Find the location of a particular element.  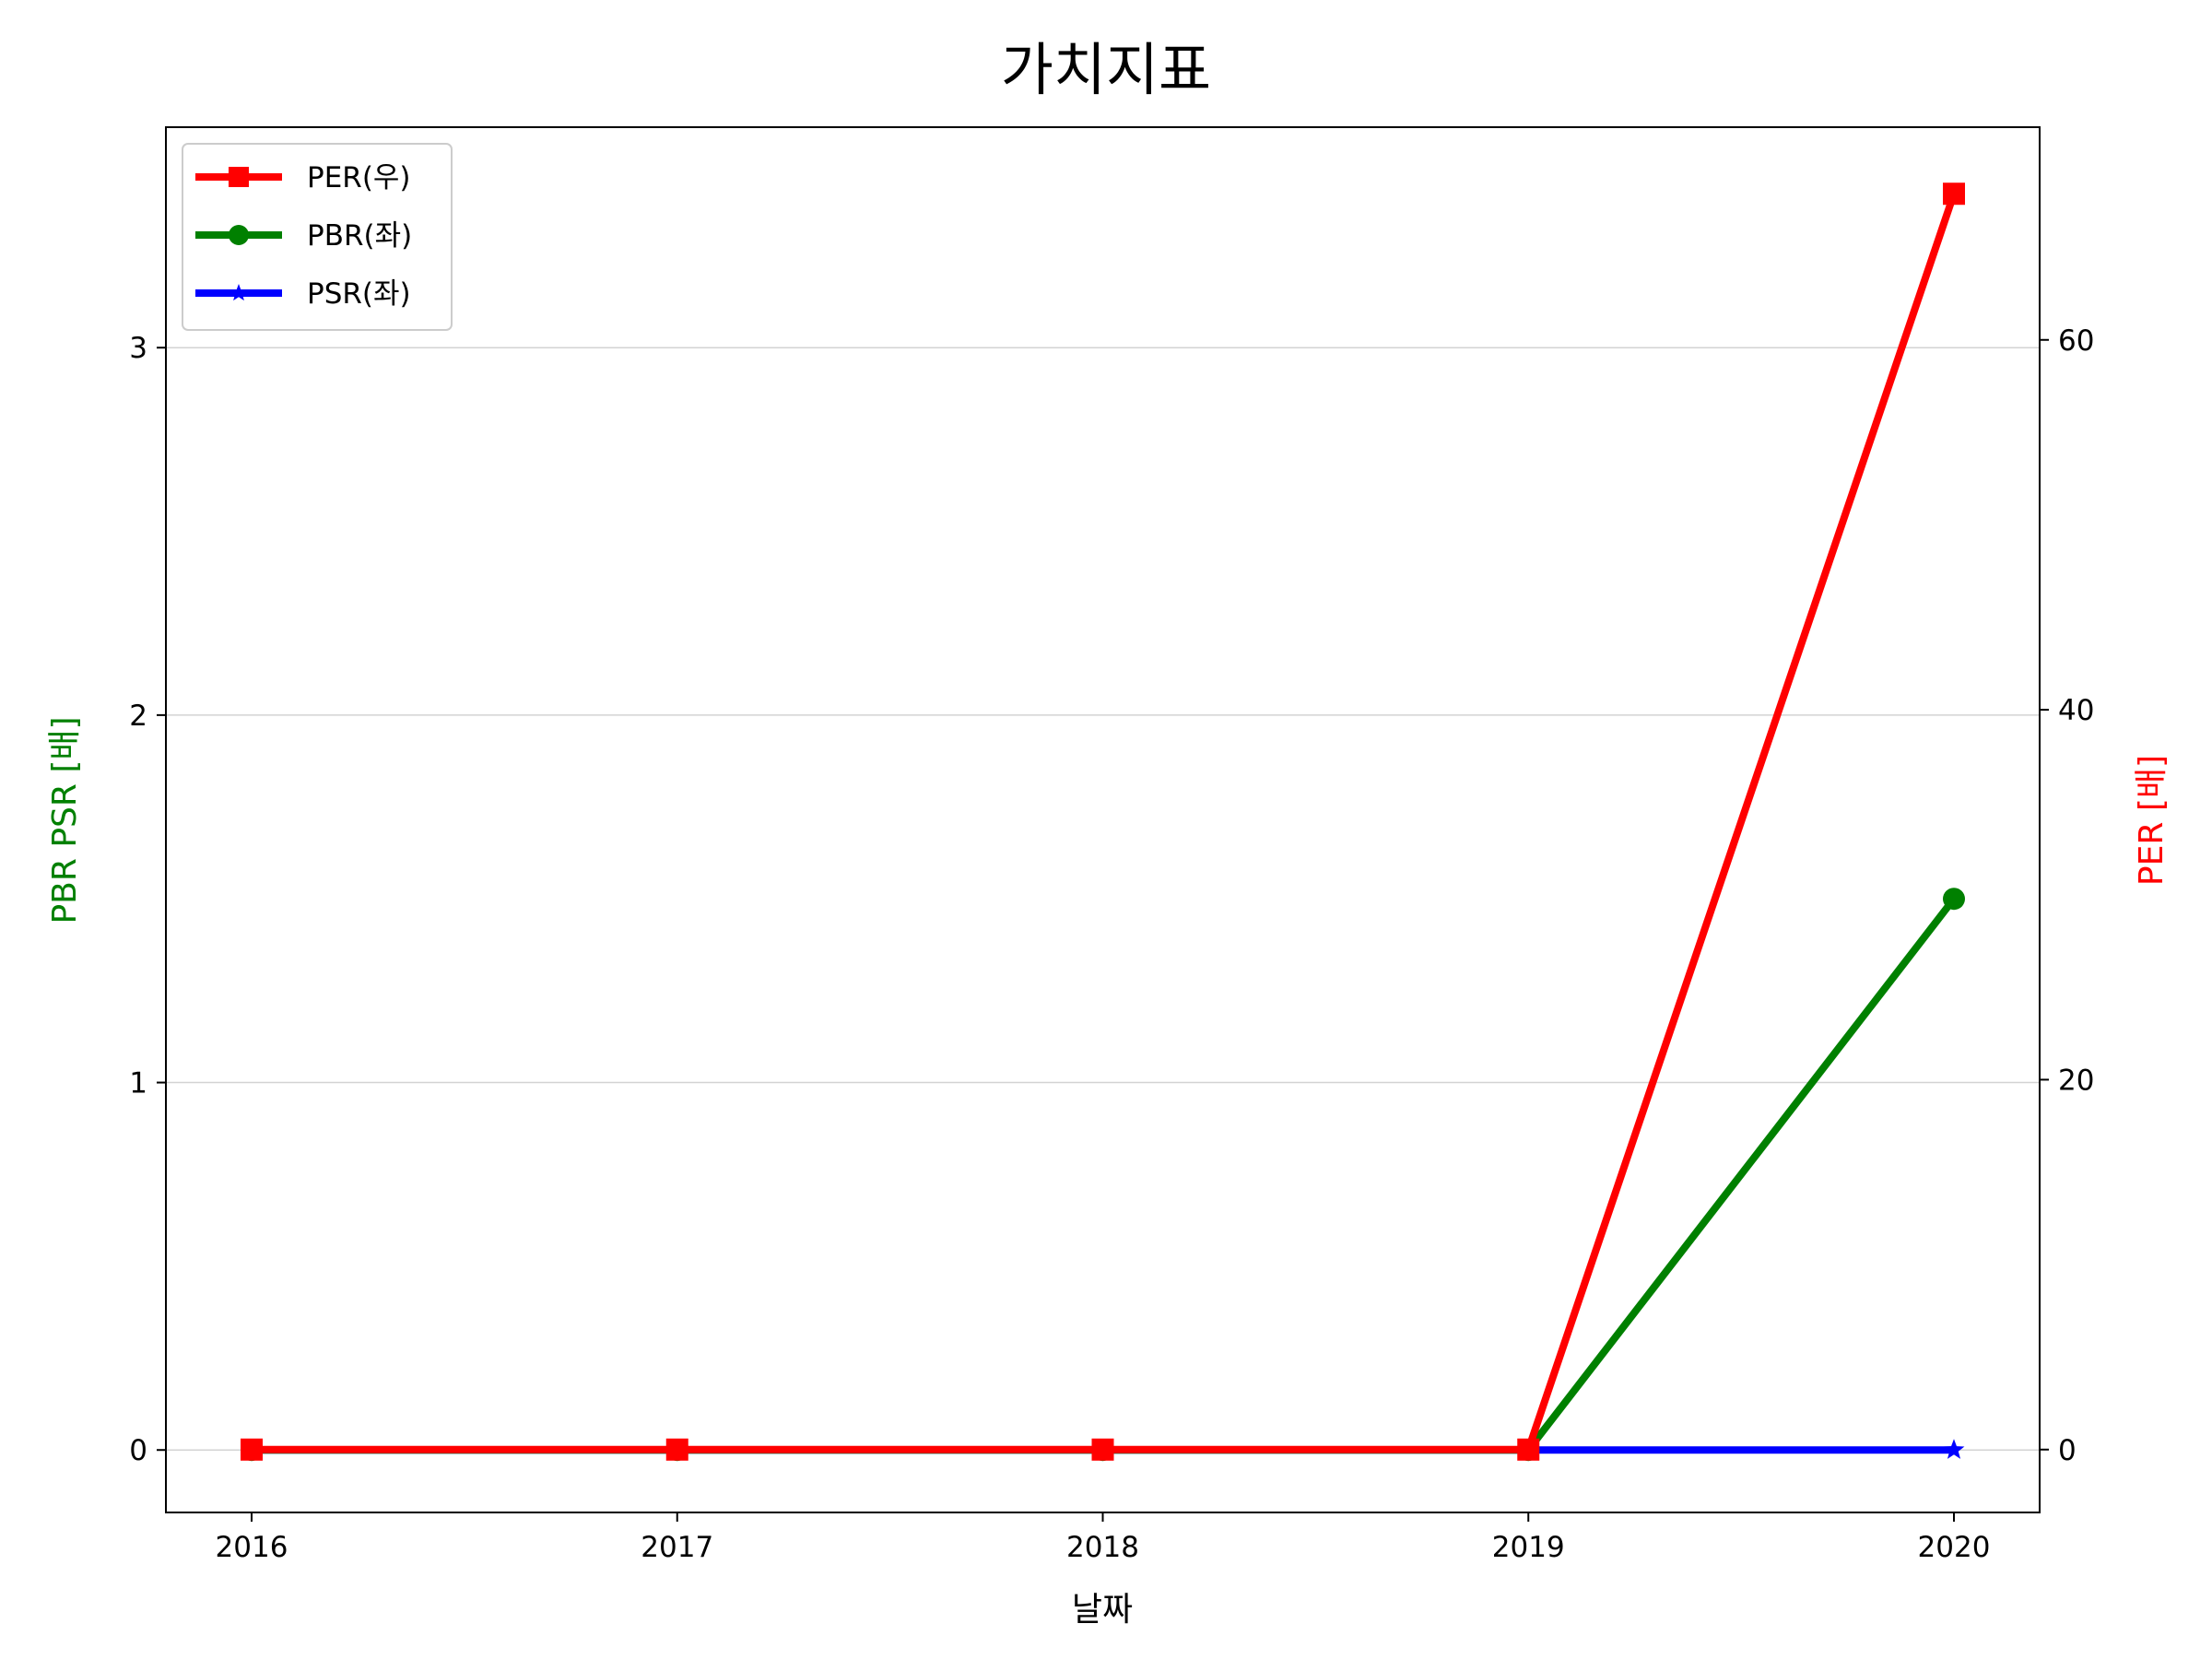

right-y-tick-label: 20 is located at coordinates (2076, 1080).